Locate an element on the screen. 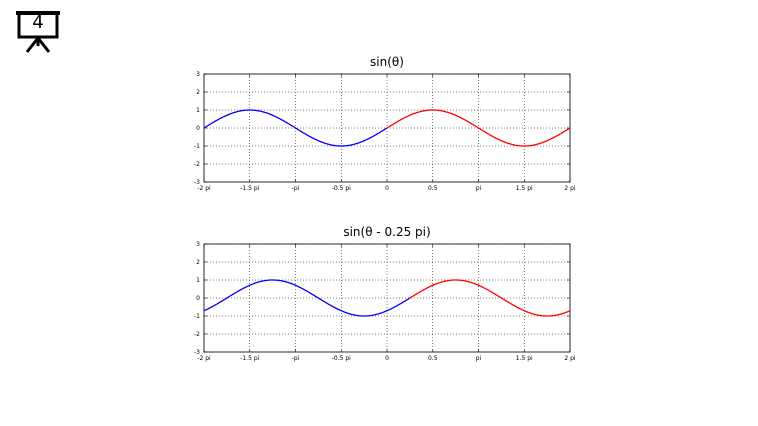 Image resolution: width=758 pixels, height=426 pixels. presentation-easel-icon is located at coordinates (38, 32).